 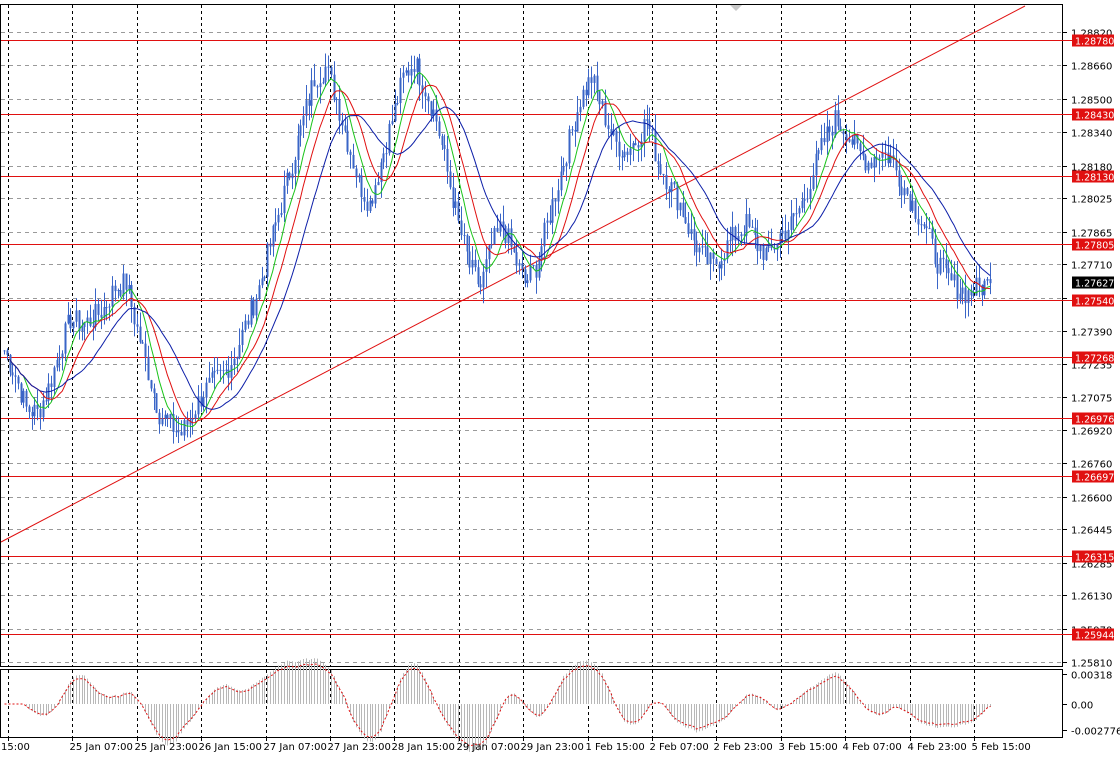 What do you see at coordinates (1091, 465) in the screenshot?
I see `price-tick-label: 1.26760` at bounding box center [1091, 465].